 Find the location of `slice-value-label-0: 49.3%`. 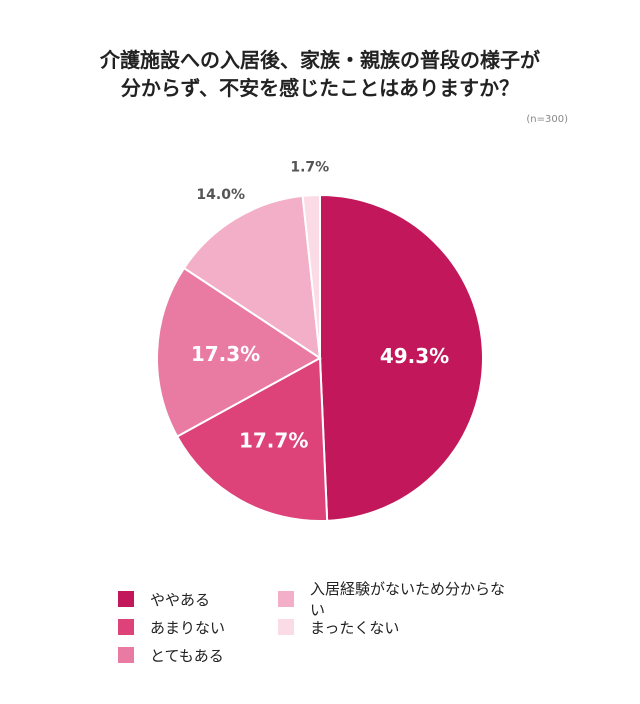

slice-value-label-0: 49.3% is located at coordinates (414, 356).